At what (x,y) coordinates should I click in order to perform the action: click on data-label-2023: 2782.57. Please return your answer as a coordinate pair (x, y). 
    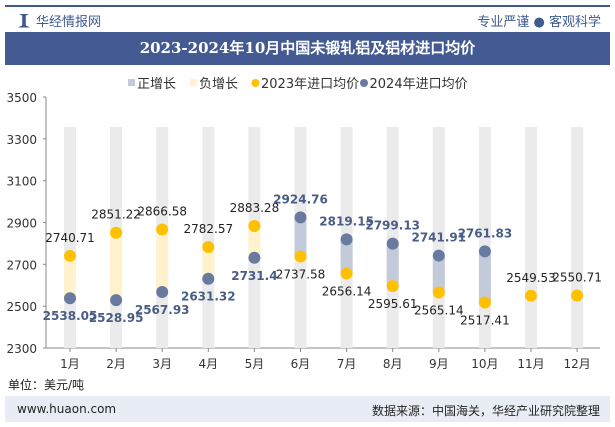
    Looking at the image, I should click on (208, 229).